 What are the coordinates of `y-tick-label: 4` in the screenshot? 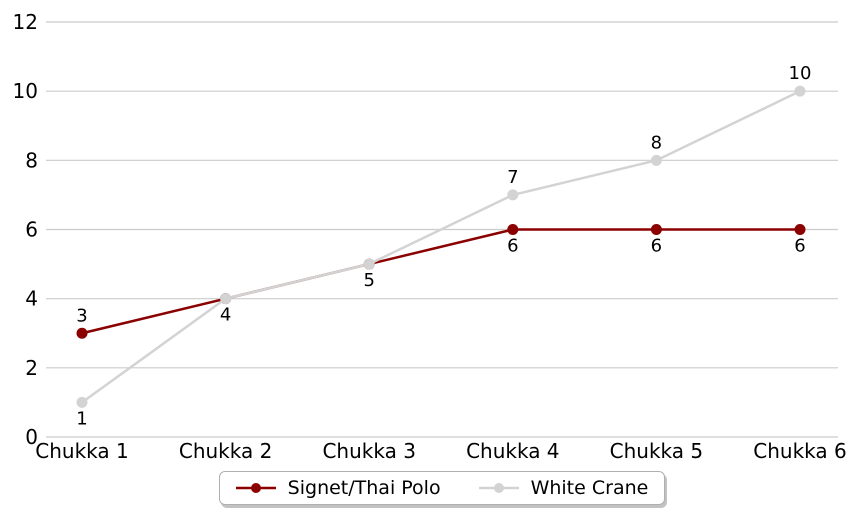 It's located at (31, 299).